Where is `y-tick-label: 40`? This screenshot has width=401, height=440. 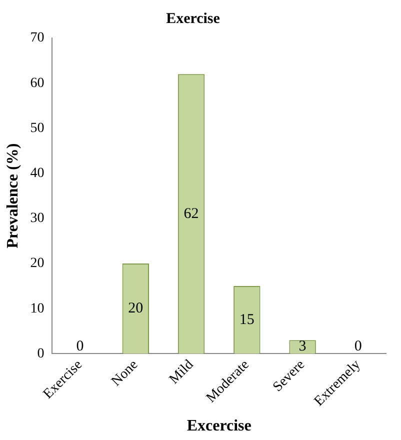 y-tick-label: 40 is located at coordinates (37, 173).